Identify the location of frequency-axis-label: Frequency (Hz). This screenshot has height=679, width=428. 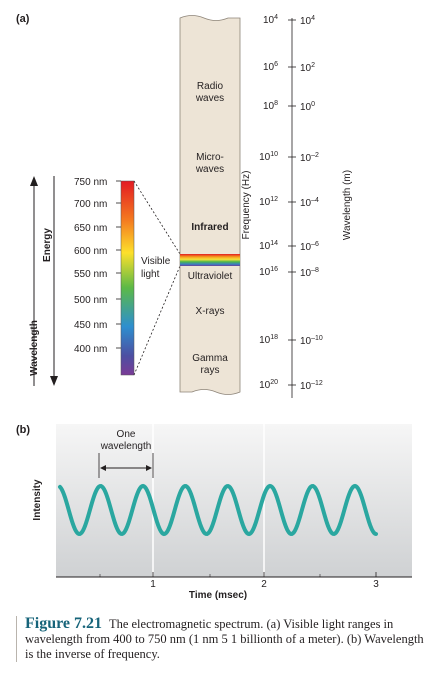
(246, 205).